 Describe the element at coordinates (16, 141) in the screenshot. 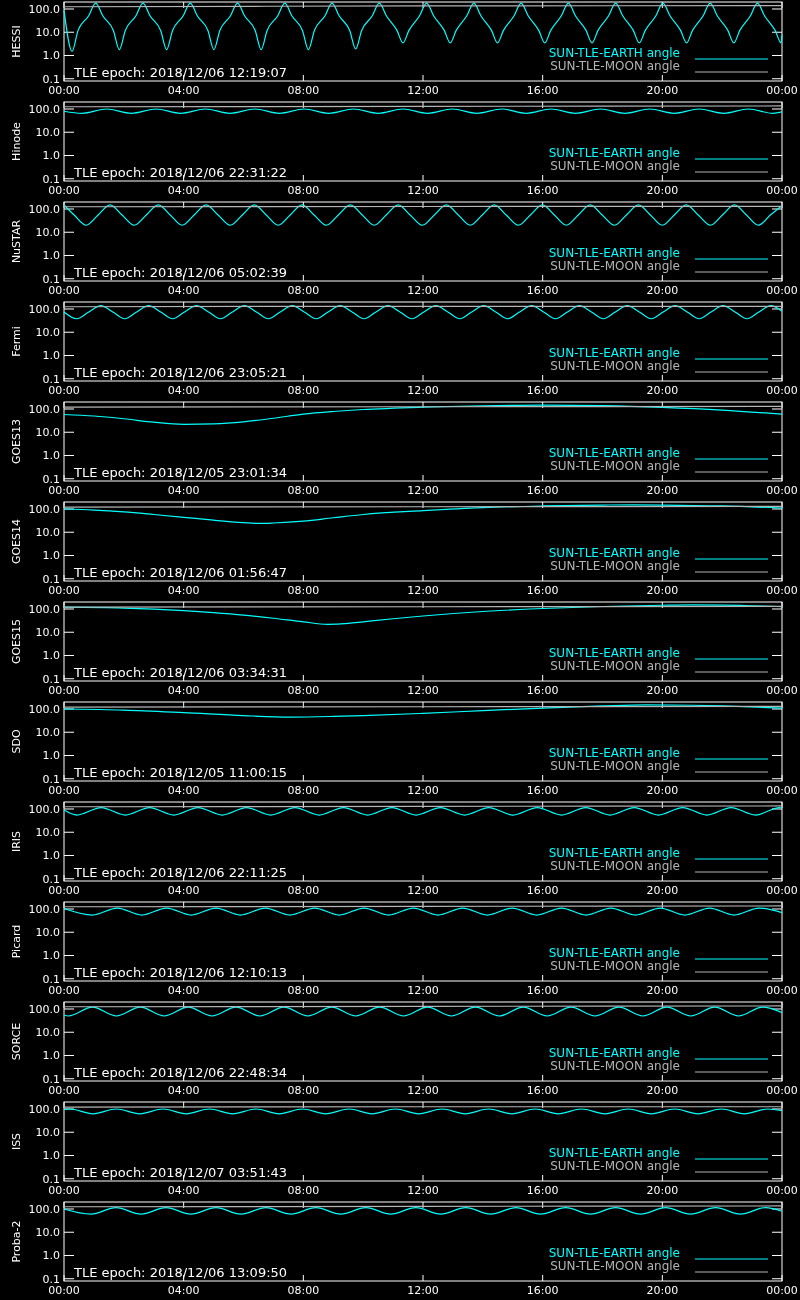

I see `y-axis-title: Hinode` at that location.